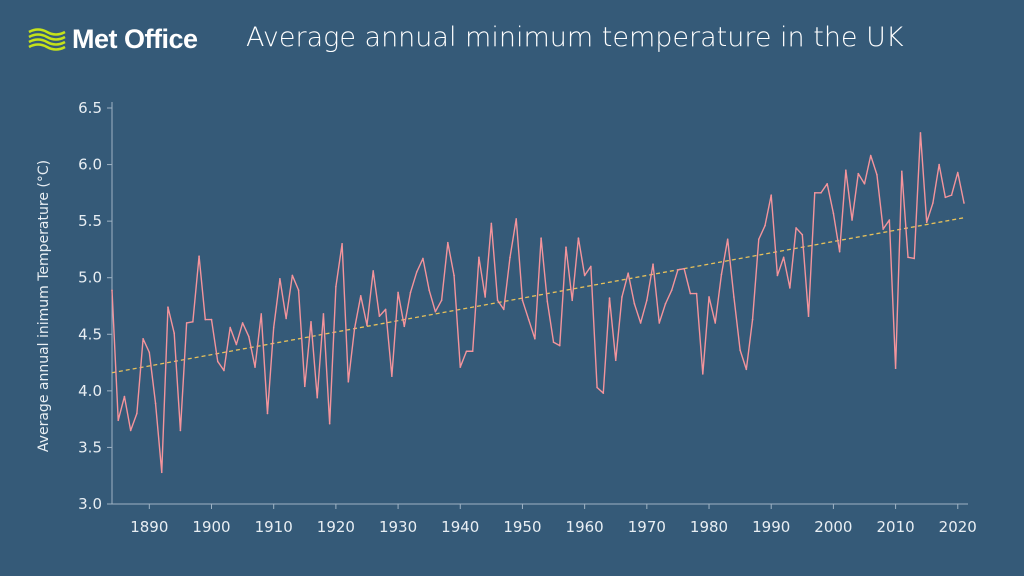 This screenshot has width=1024, height=576. What do you see at coordinates (678, 269) in the screenshot?
I see `data-point-1975` at bounding box center [678, 269].